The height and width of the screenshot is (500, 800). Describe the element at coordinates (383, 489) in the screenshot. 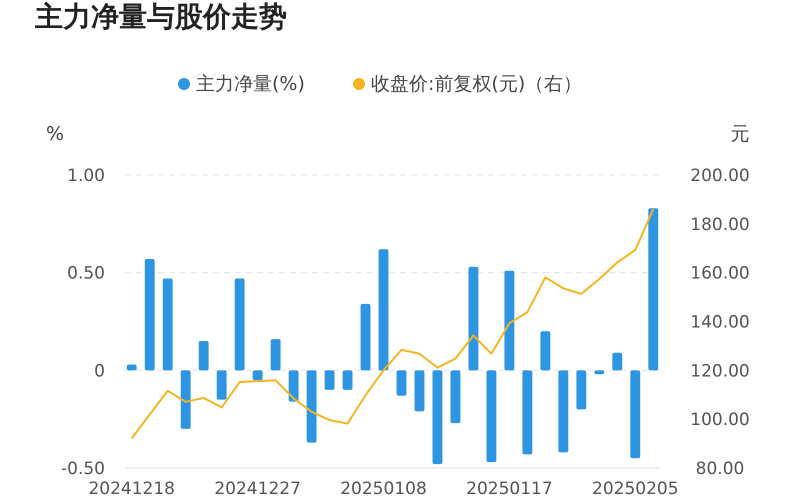

I see `x-tick-label: 20250108` at that location.